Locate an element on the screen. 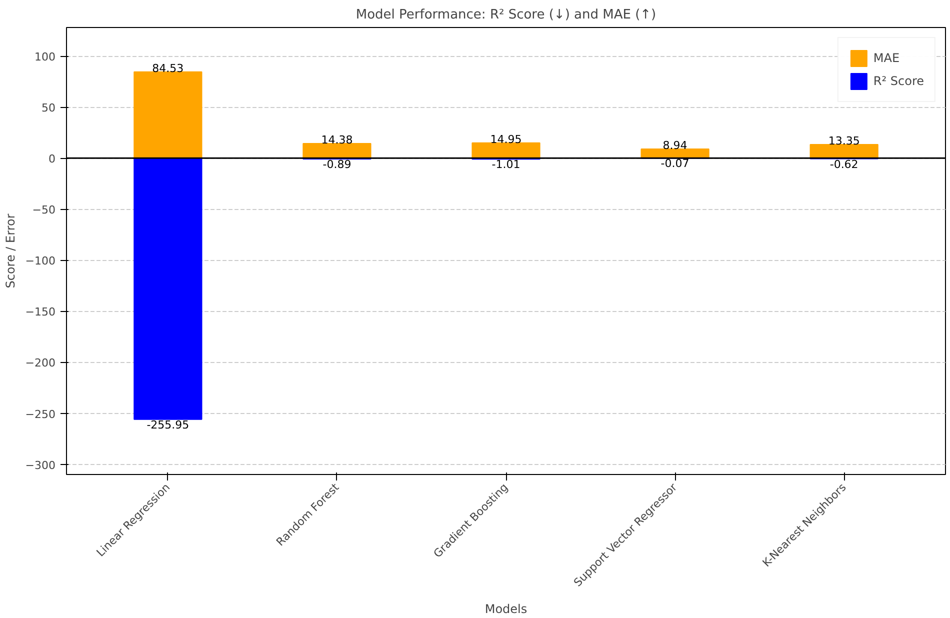 Image resolution: width=950 pixels, height=618 pixels. data-label: 84.53 is located at coordinates (168, 68).